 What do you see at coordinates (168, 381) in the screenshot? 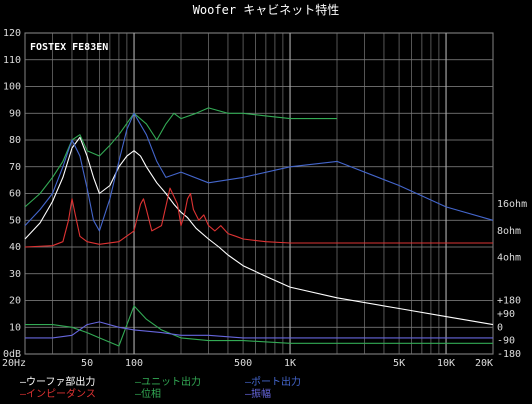
I see `legend-item: —ユニット出力` at bounding box center [168, 381].